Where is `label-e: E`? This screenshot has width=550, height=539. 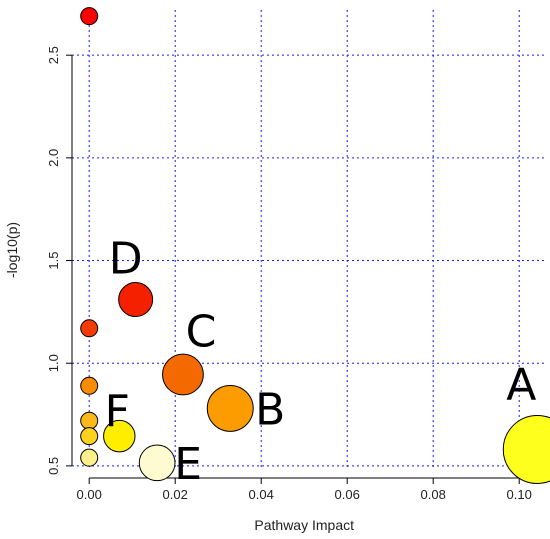
label-e: E is located at coordinates (188, 464).